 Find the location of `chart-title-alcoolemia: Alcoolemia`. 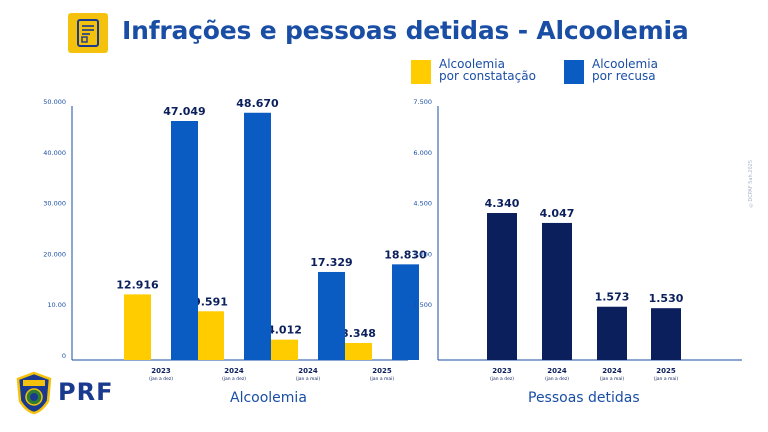

chart-title-alcoolemia: Alcoolemia is located at coordinates (268, 398).